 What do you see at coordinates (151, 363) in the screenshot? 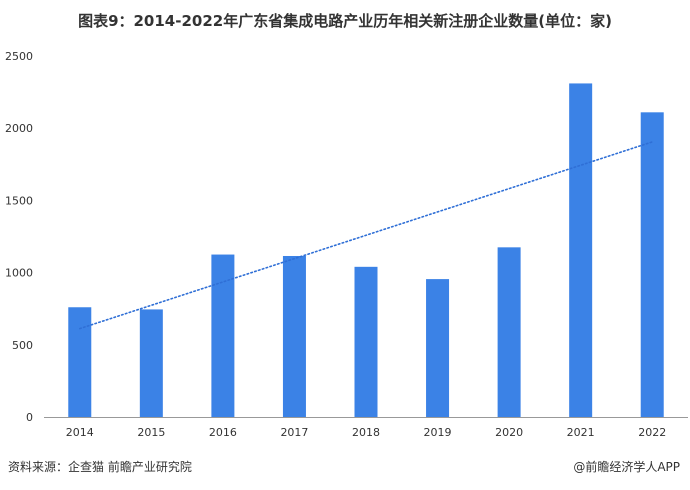
I see `bar-2015` at bounding box center [151, 363].